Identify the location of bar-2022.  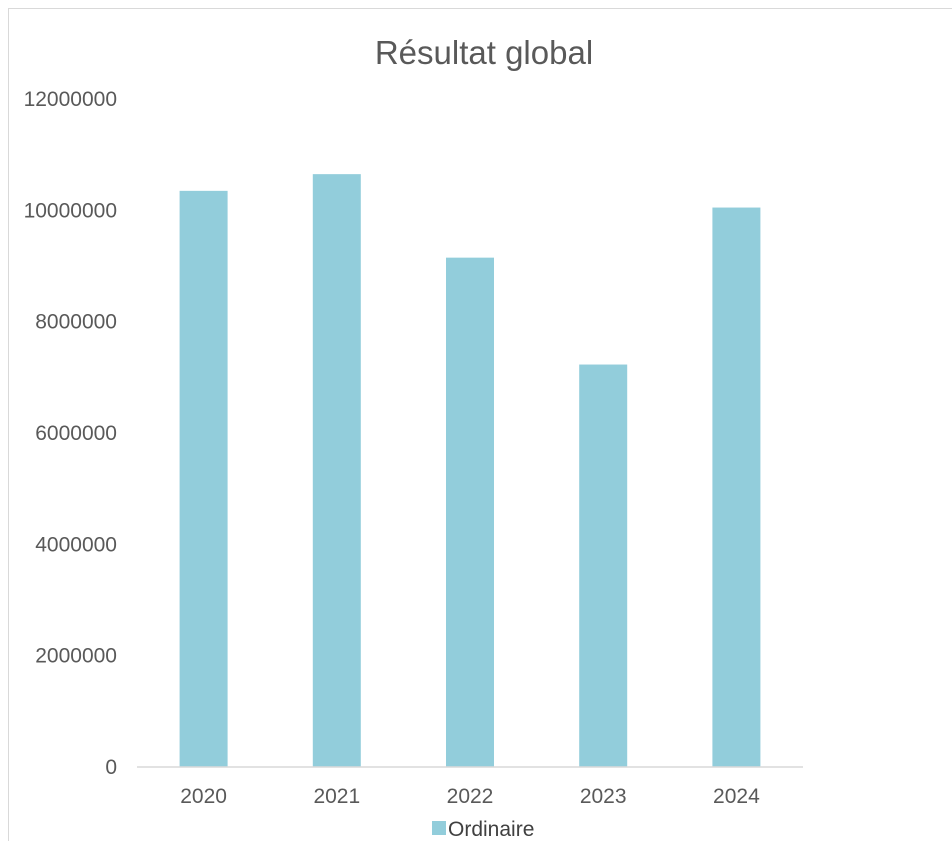
(470, 512).